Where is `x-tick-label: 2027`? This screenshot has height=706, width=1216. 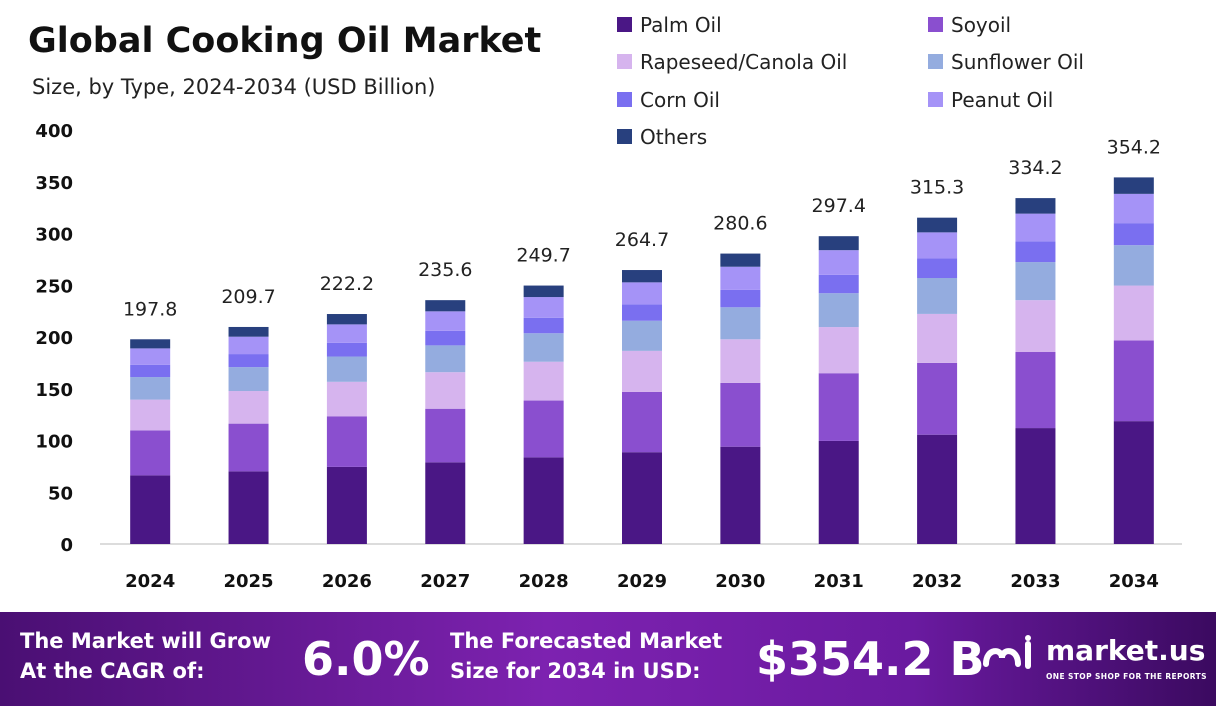
x-tick-label: 2027 is located at coordinates (445, 581).